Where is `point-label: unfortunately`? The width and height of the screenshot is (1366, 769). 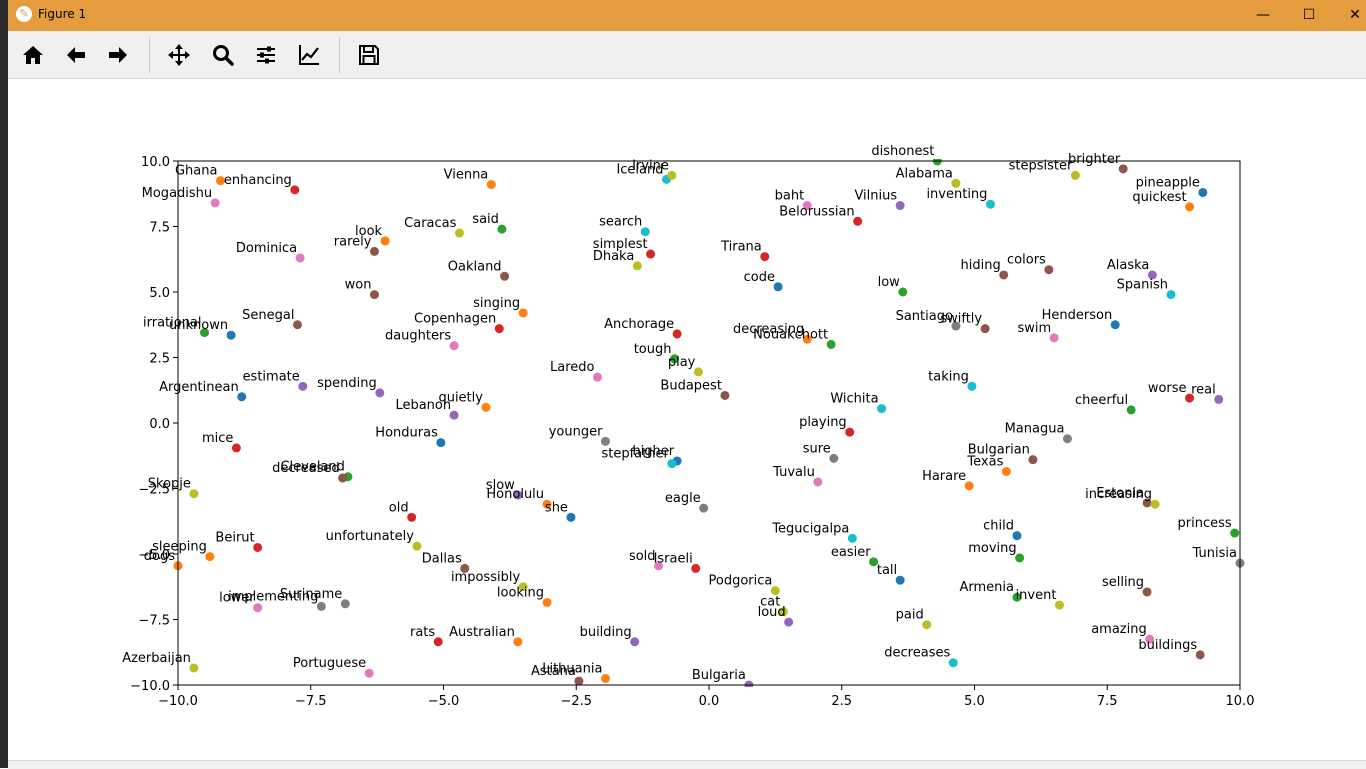
point-label: unfortunately is located at coordinates (370, 536).